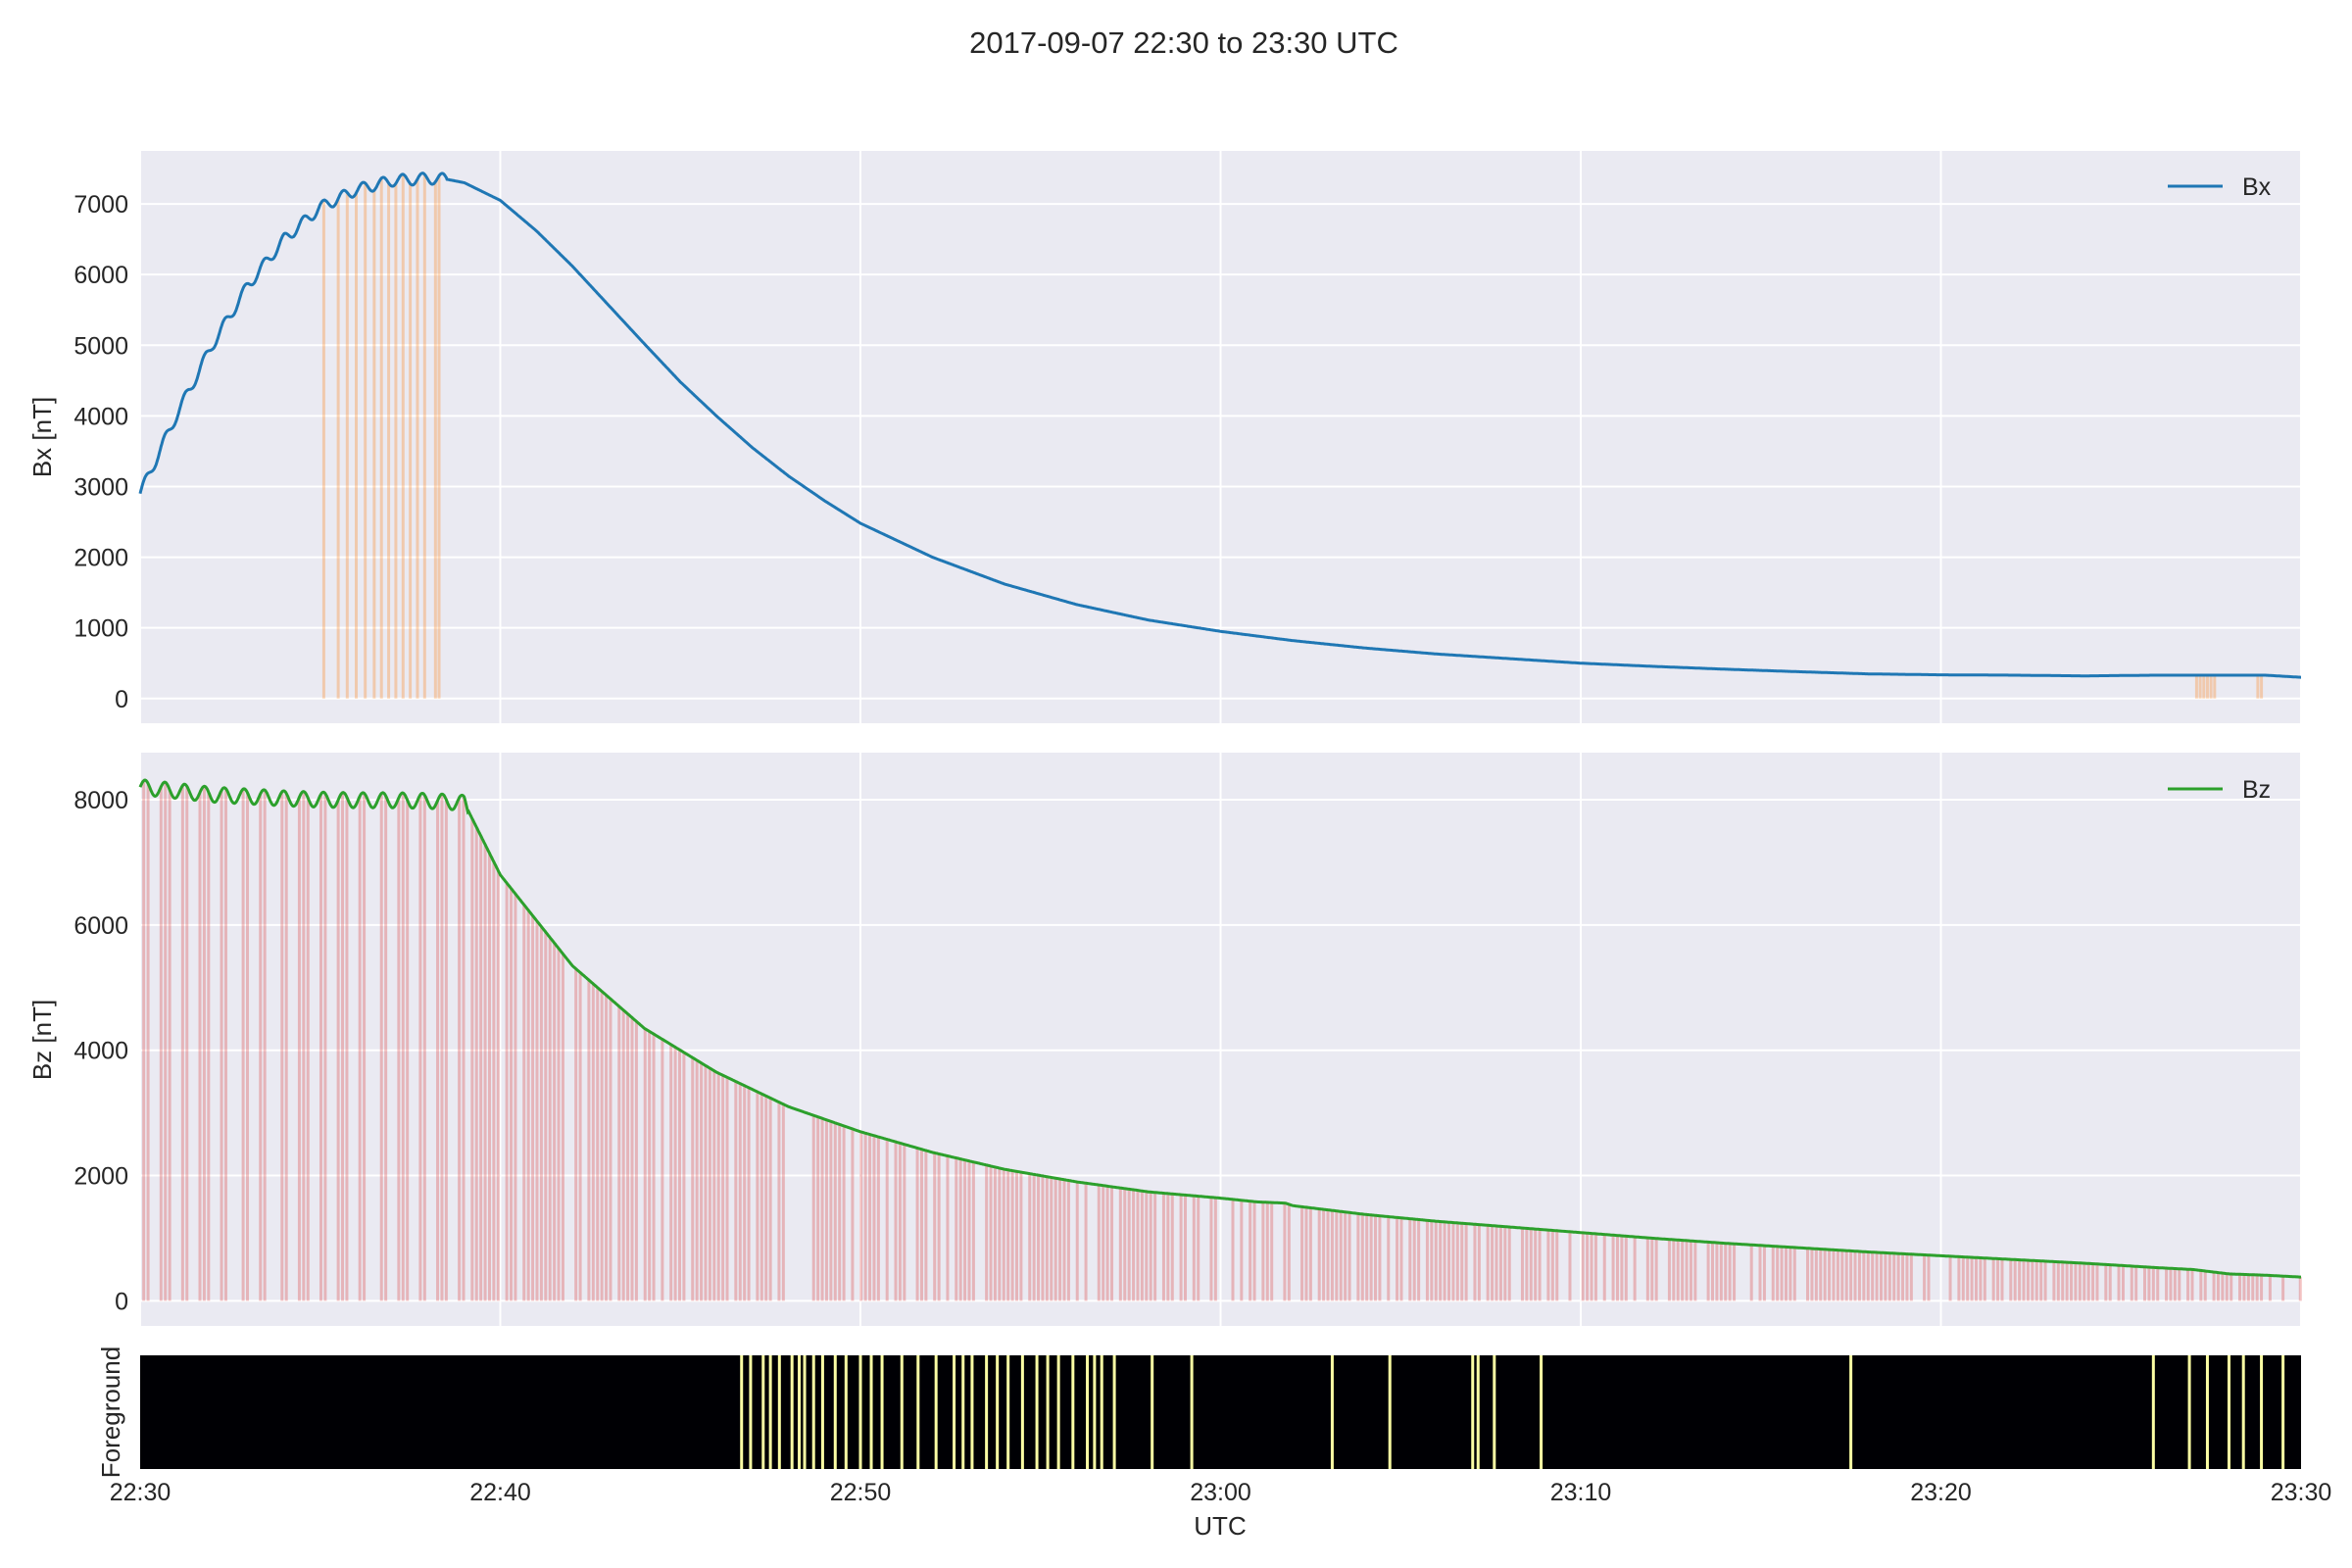 This screenshot has height=1568, width=2352. What do you see at coordinates (101, 926) in the screenshot?
I see `bz-y-tick-label: 6000` at bounding box center [101, 926].